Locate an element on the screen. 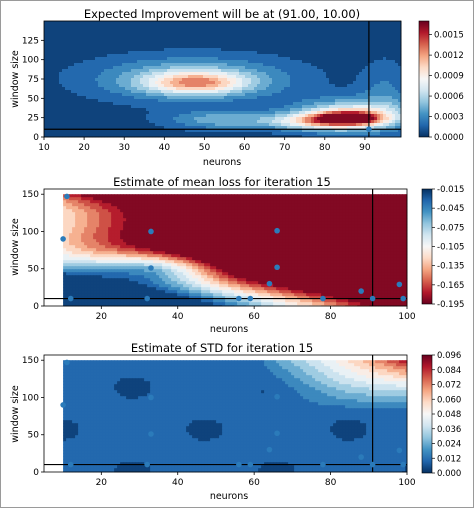 This screenshot has height=511, width=474. colorbar-tick-label: -0.105 is located at coordinates (450, 248).